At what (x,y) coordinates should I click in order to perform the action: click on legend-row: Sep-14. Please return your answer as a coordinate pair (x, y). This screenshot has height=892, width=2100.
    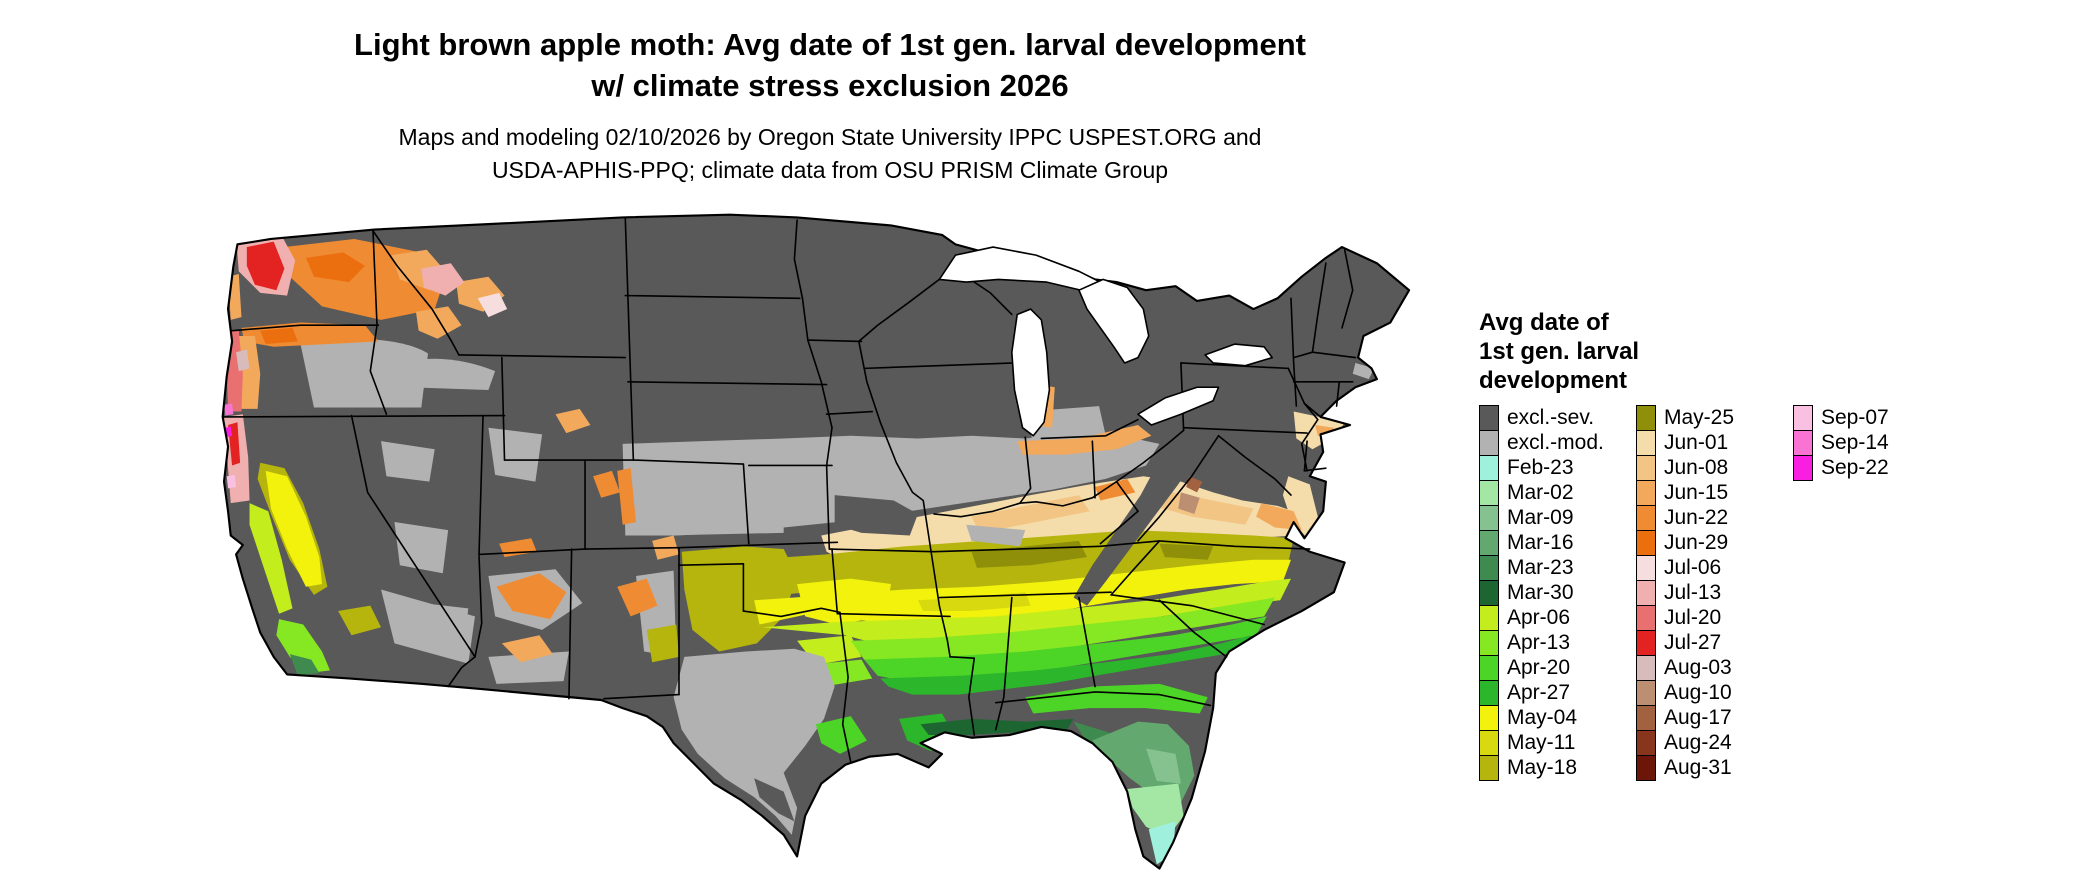
    Looking at the image, I should click on (1871, 443).